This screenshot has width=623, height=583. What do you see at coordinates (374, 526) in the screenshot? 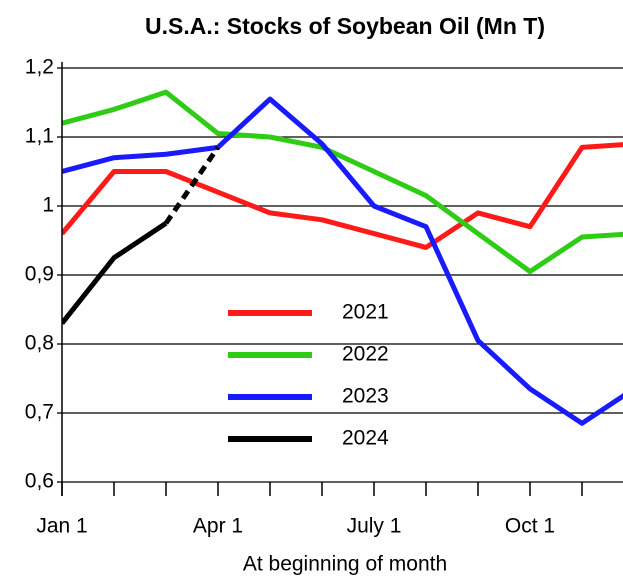
I see `x-tick-label: July 1` at bounding box center [374, 526].